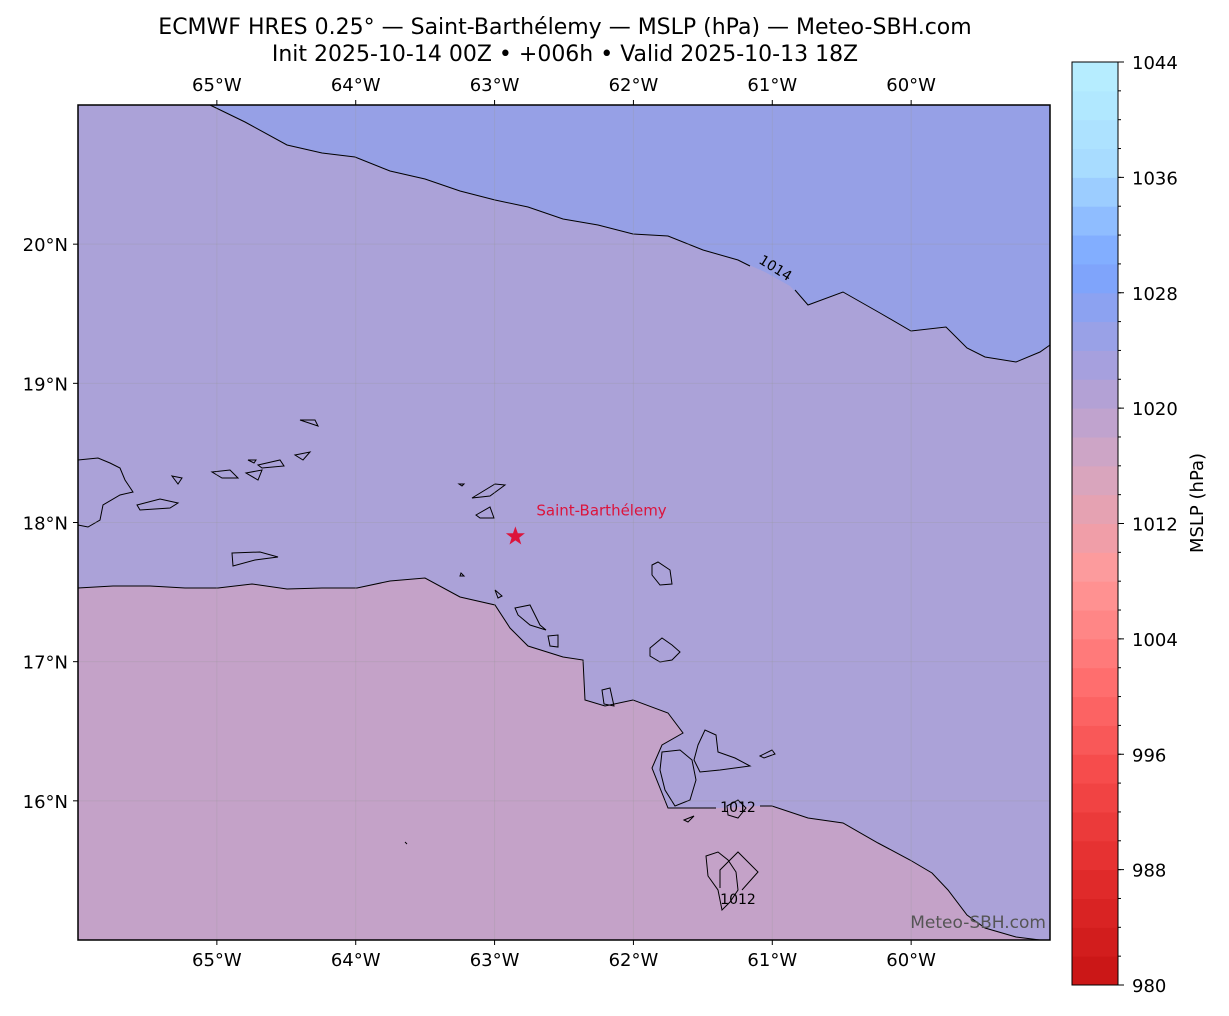 This screenshot has width=1229, height=1016. What do you see at coordinates (45, 245) in the screenshot?
I see `y-tick-label: 20°N` at bounding box center [45, 245].